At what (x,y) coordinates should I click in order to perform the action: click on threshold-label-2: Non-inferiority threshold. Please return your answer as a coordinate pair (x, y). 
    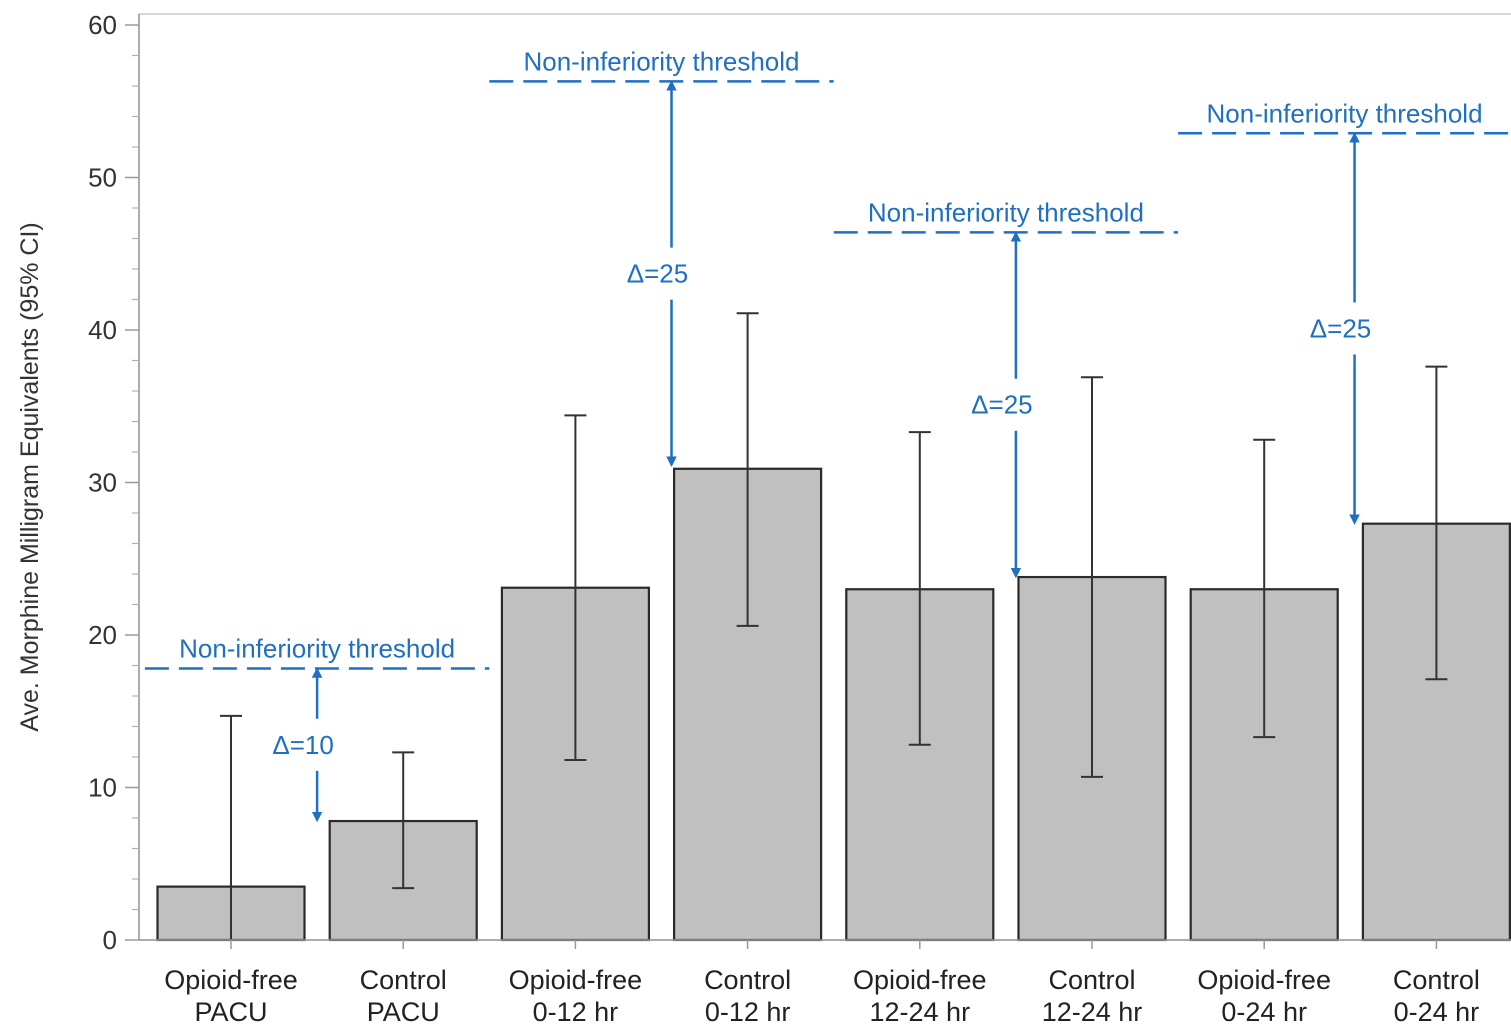
    Looking at the image, I should click on (1006, 212).